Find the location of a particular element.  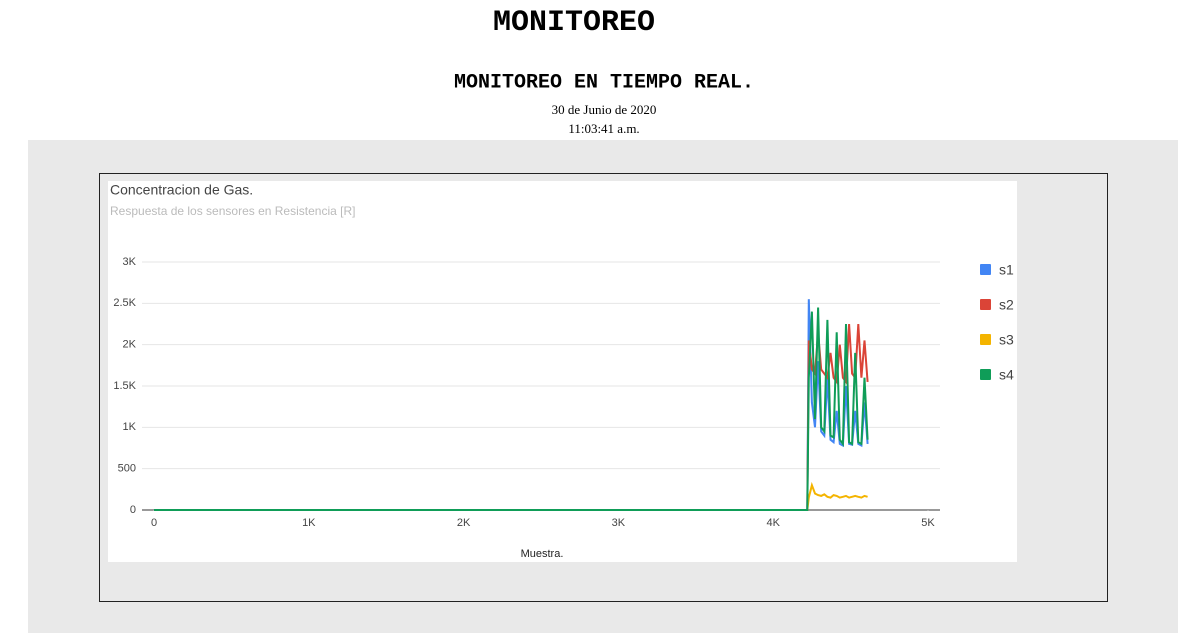

series-line is located at coordinates (511, 496).